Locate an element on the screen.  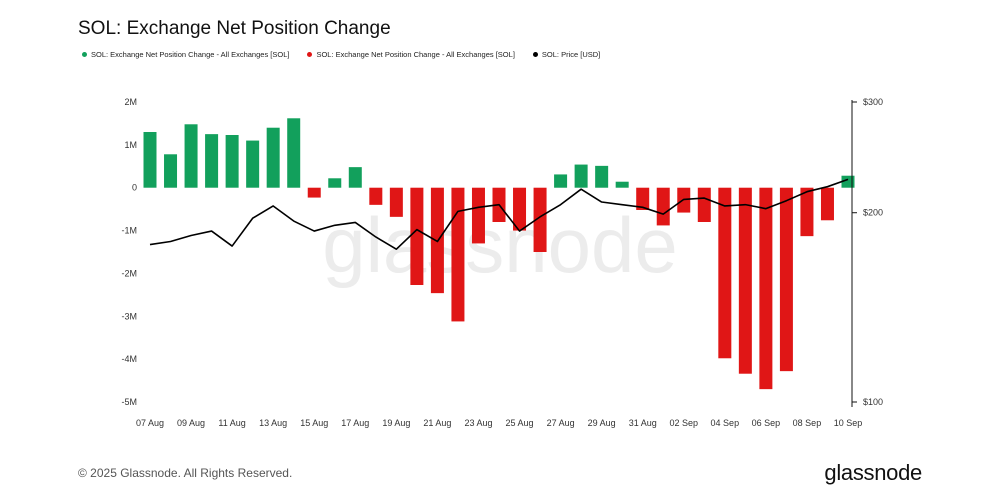
y-left-tick-label: 1M is located at coordinates (130, 145).